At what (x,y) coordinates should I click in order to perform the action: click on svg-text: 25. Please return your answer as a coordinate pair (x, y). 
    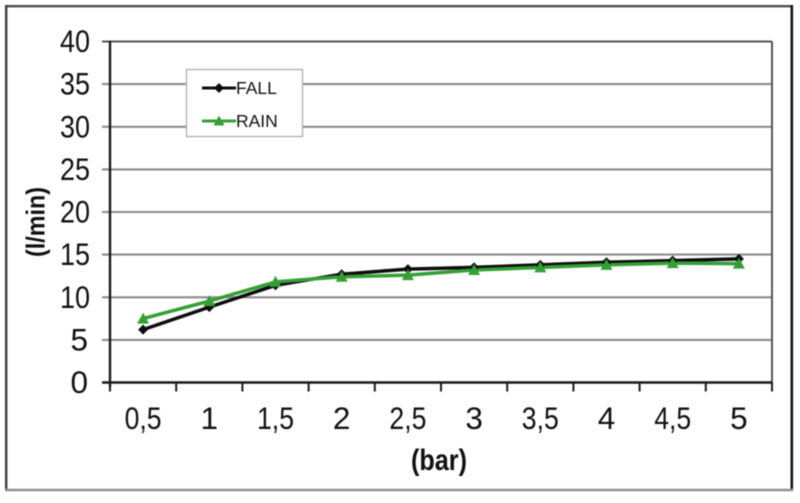
    Looking at the image, I should click on (75, 169).